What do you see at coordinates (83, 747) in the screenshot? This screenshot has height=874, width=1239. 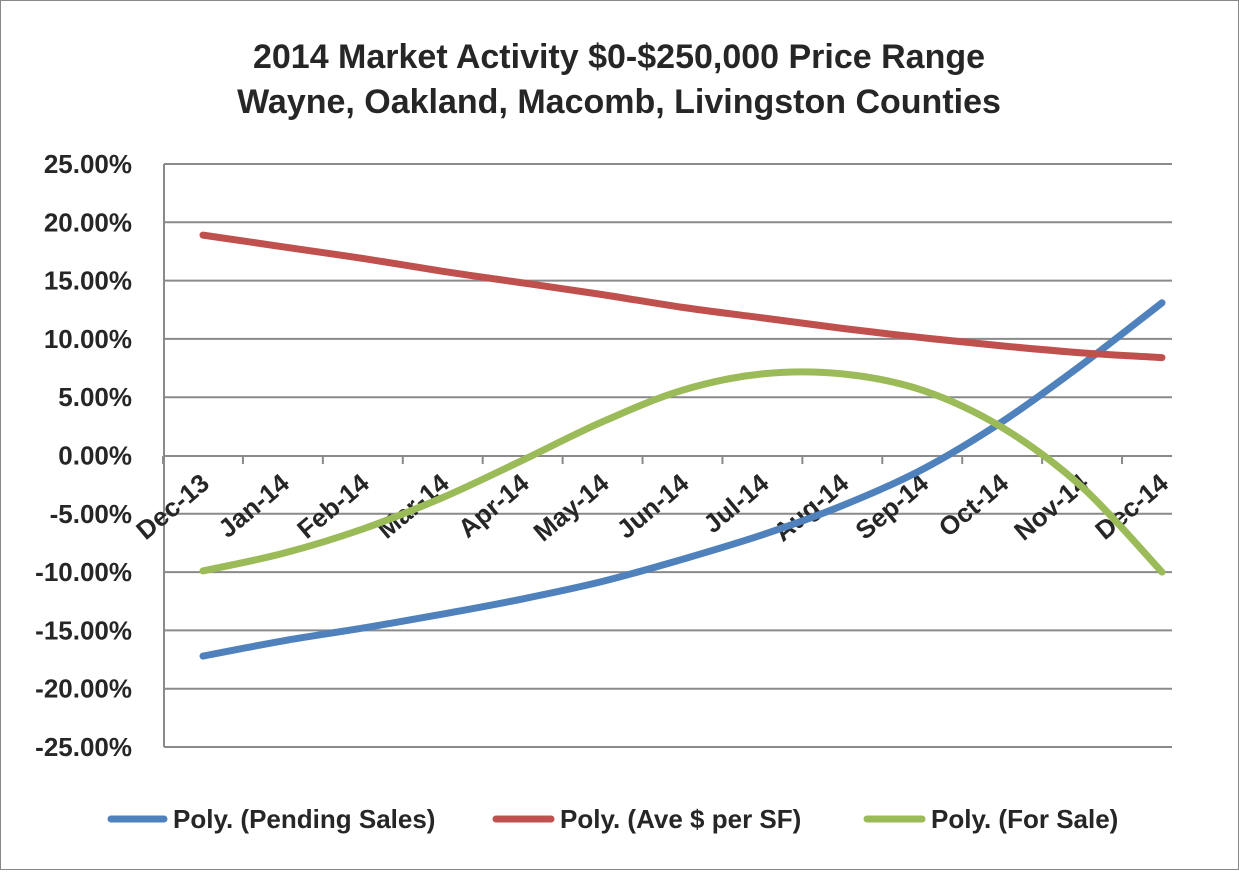 I see `y-tick-label: -25.00%` at bounding box center [83, 747].